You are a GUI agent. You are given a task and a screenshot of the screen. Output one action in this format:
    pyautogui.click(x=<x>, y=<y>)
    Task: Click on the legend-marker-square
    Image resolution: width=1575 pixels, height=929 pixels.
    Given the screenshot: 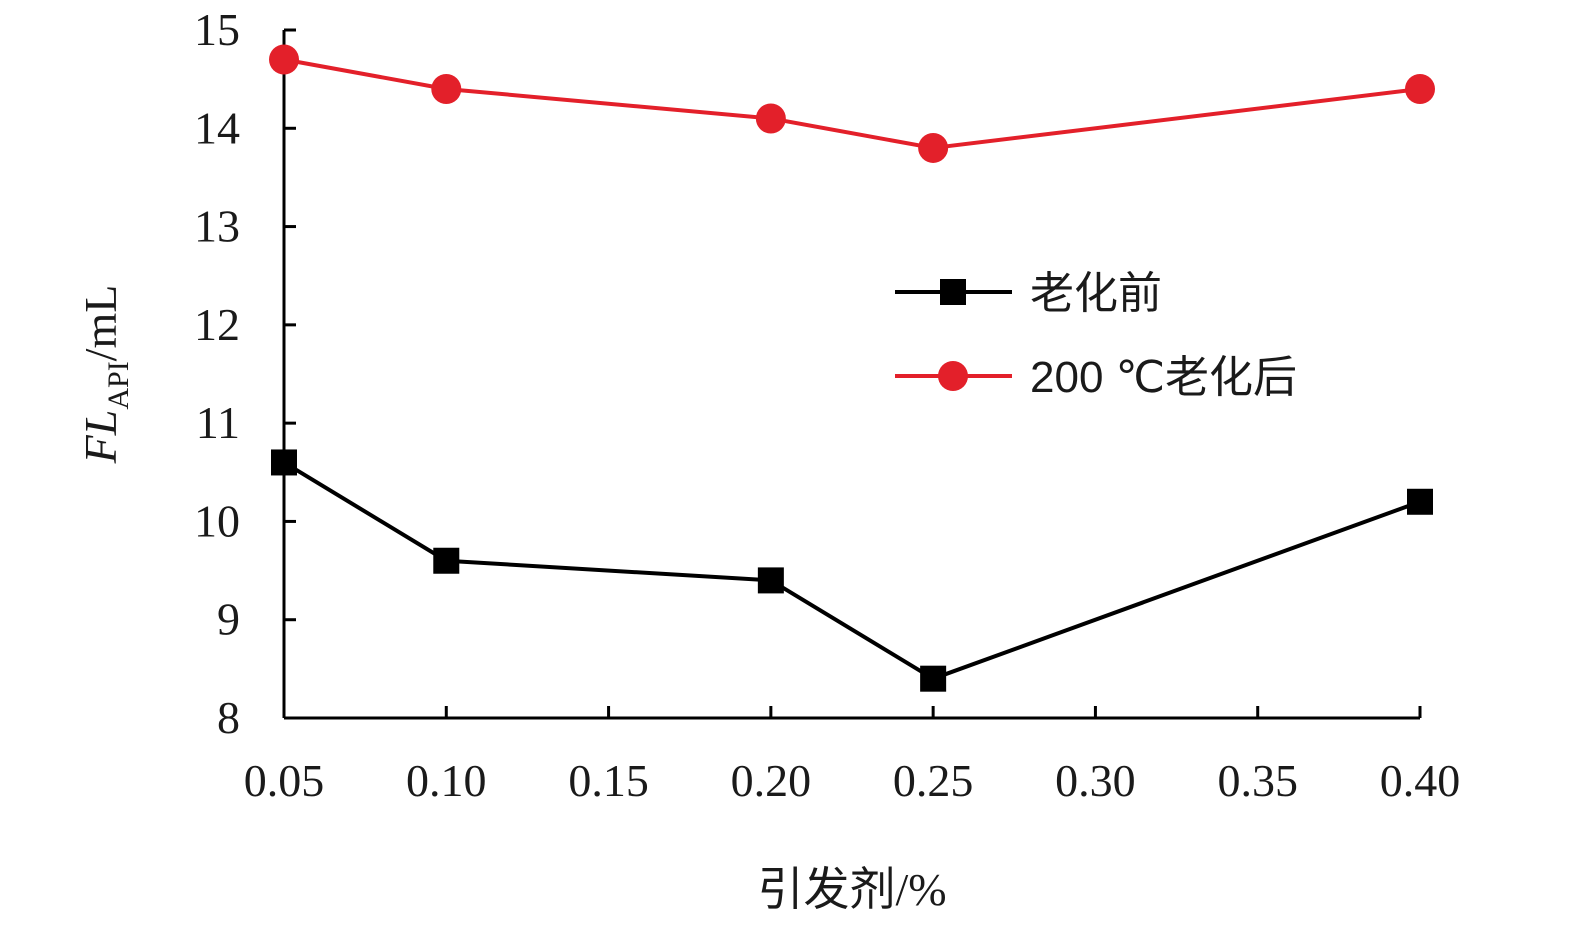 What is the action you would take?
    pyautogui.click(x=953, y=292)
    